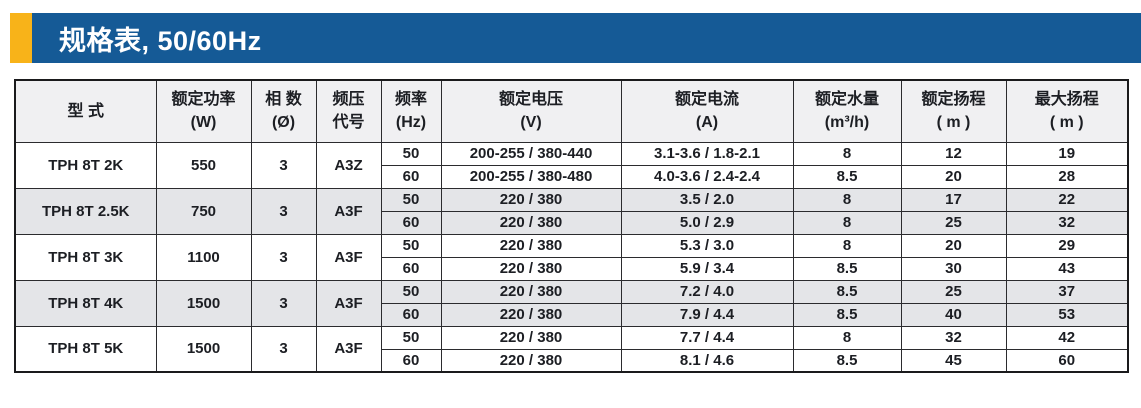 Image resolution: width=1141 pixels, height=408 pixels. Describe the element at coordinates (707, 291) in the screenshot. I see `cell-rated-current: 7.2 / 4.0` at that location.